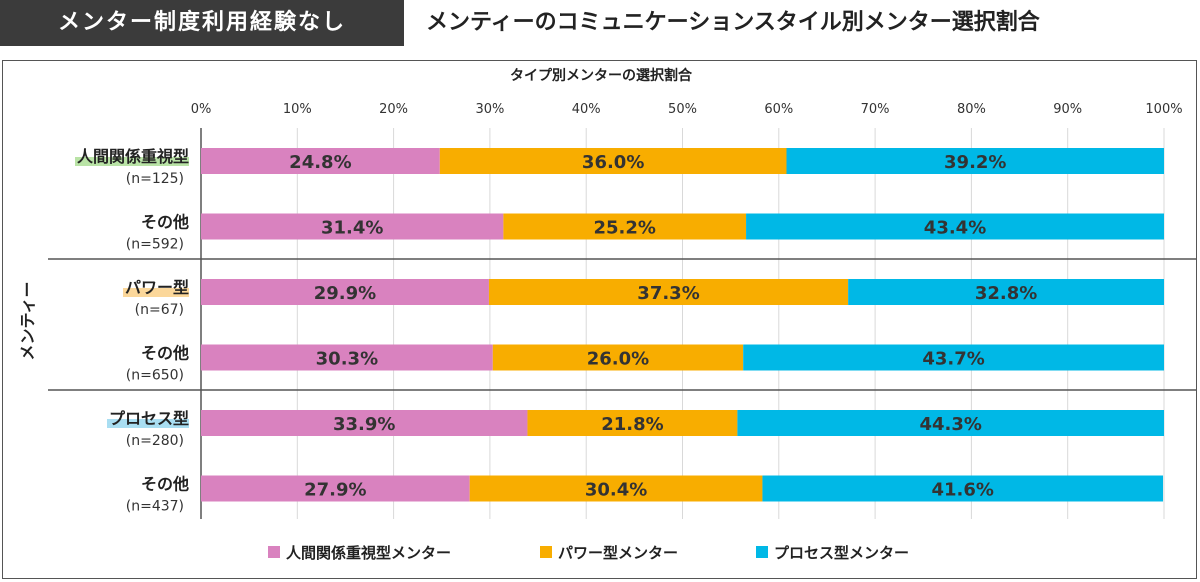 The image size is (1200, 582). I want to click on x-tick-label: 40%, so click(586, 109).